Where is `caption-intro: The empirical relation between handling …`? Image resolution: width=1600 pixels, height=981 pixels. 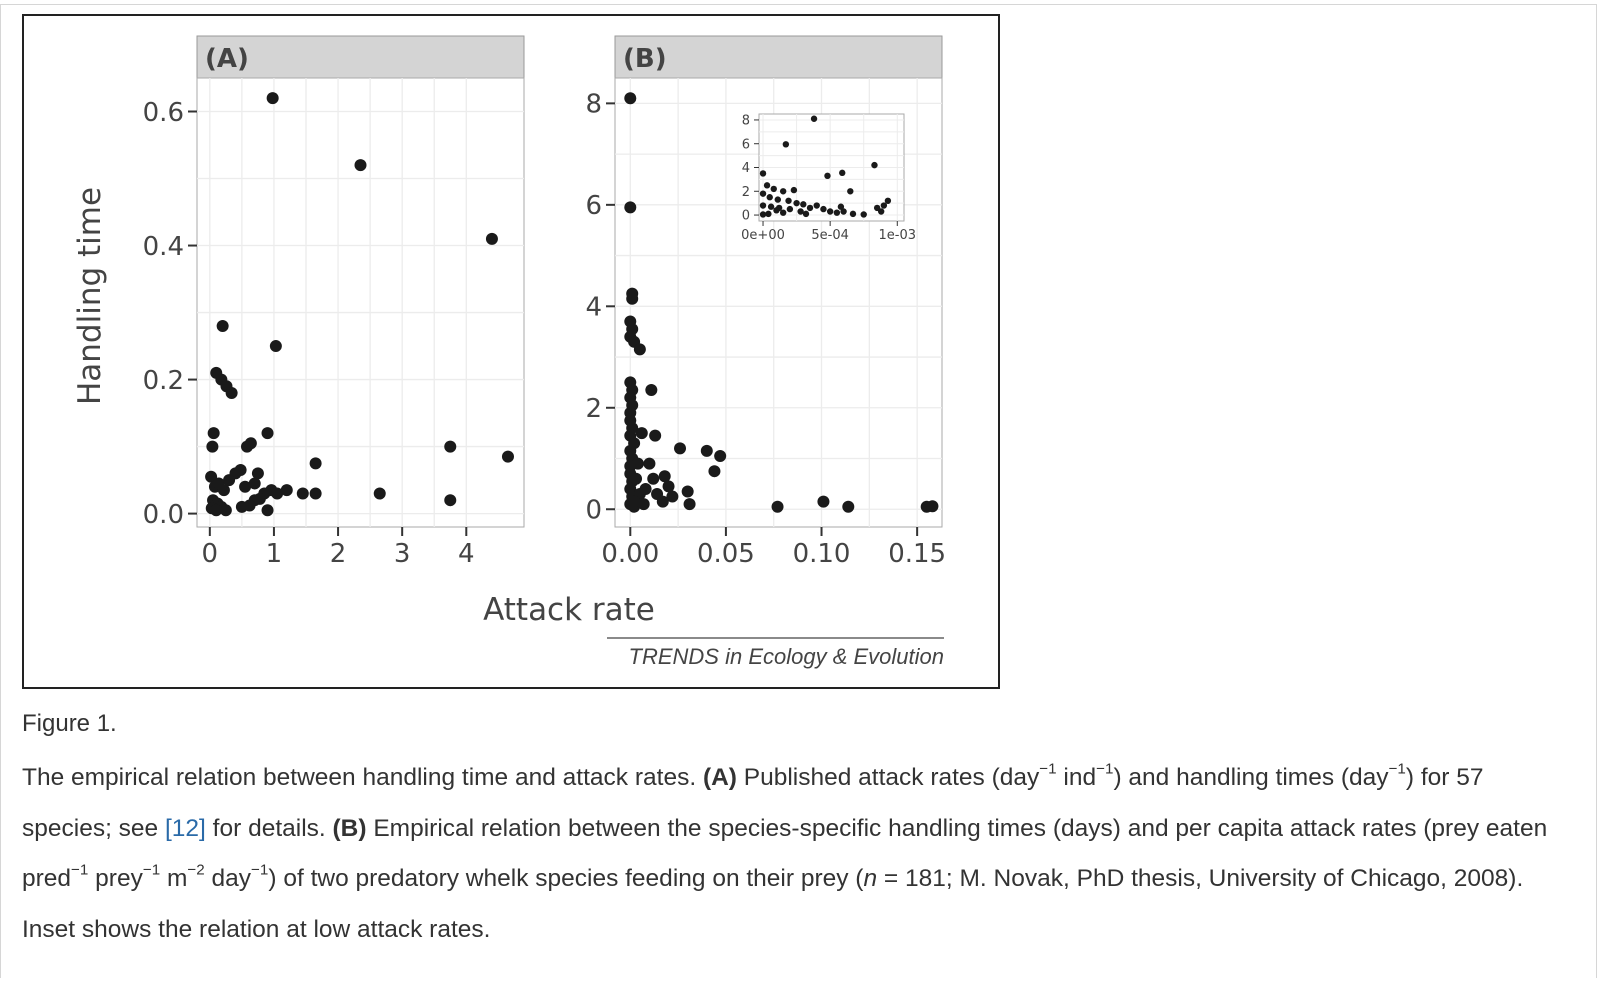
caption-intro: The empirical relation between handling … is located at coordinates (362, 777).